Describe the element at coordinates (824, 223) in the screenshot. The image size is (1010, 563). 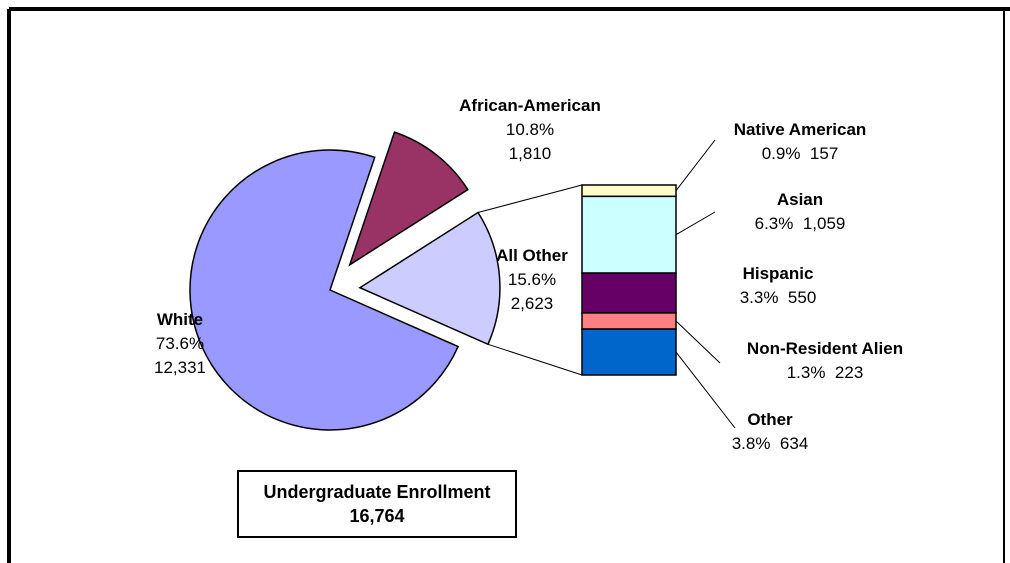
I see `segment-count: 1,059` at that location.